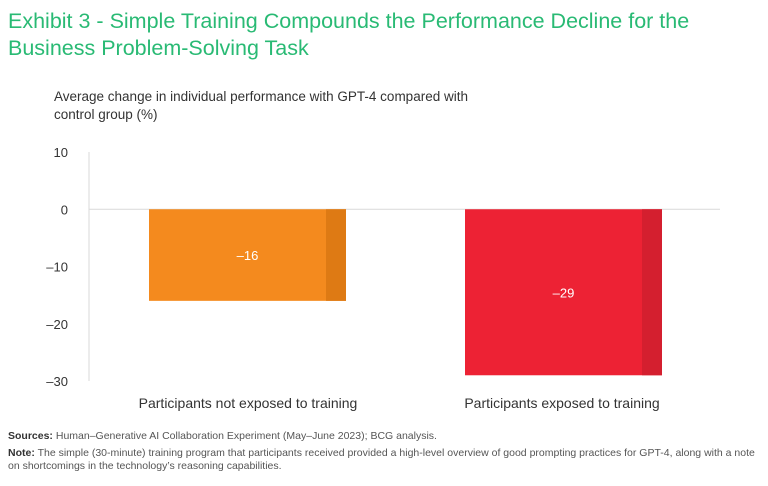  What do you see at coordinates (57, 324) in the screenshot?
I see `y-tick-label: –20` at bounding box center [57, 324].